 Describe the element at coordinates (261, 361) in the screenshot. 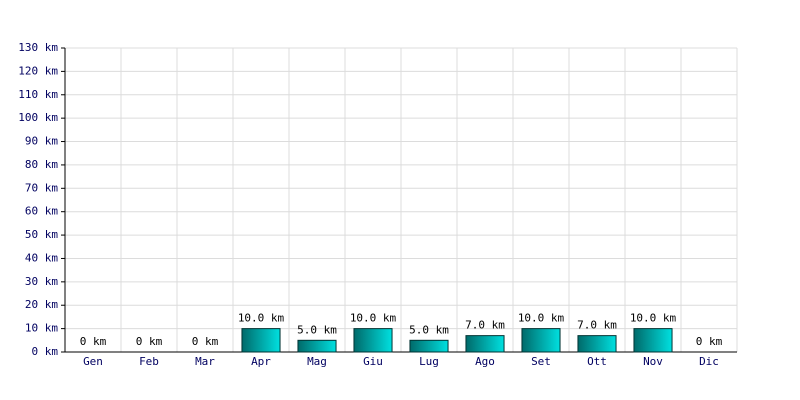

I see `x-tick-label: Apr` at that location.